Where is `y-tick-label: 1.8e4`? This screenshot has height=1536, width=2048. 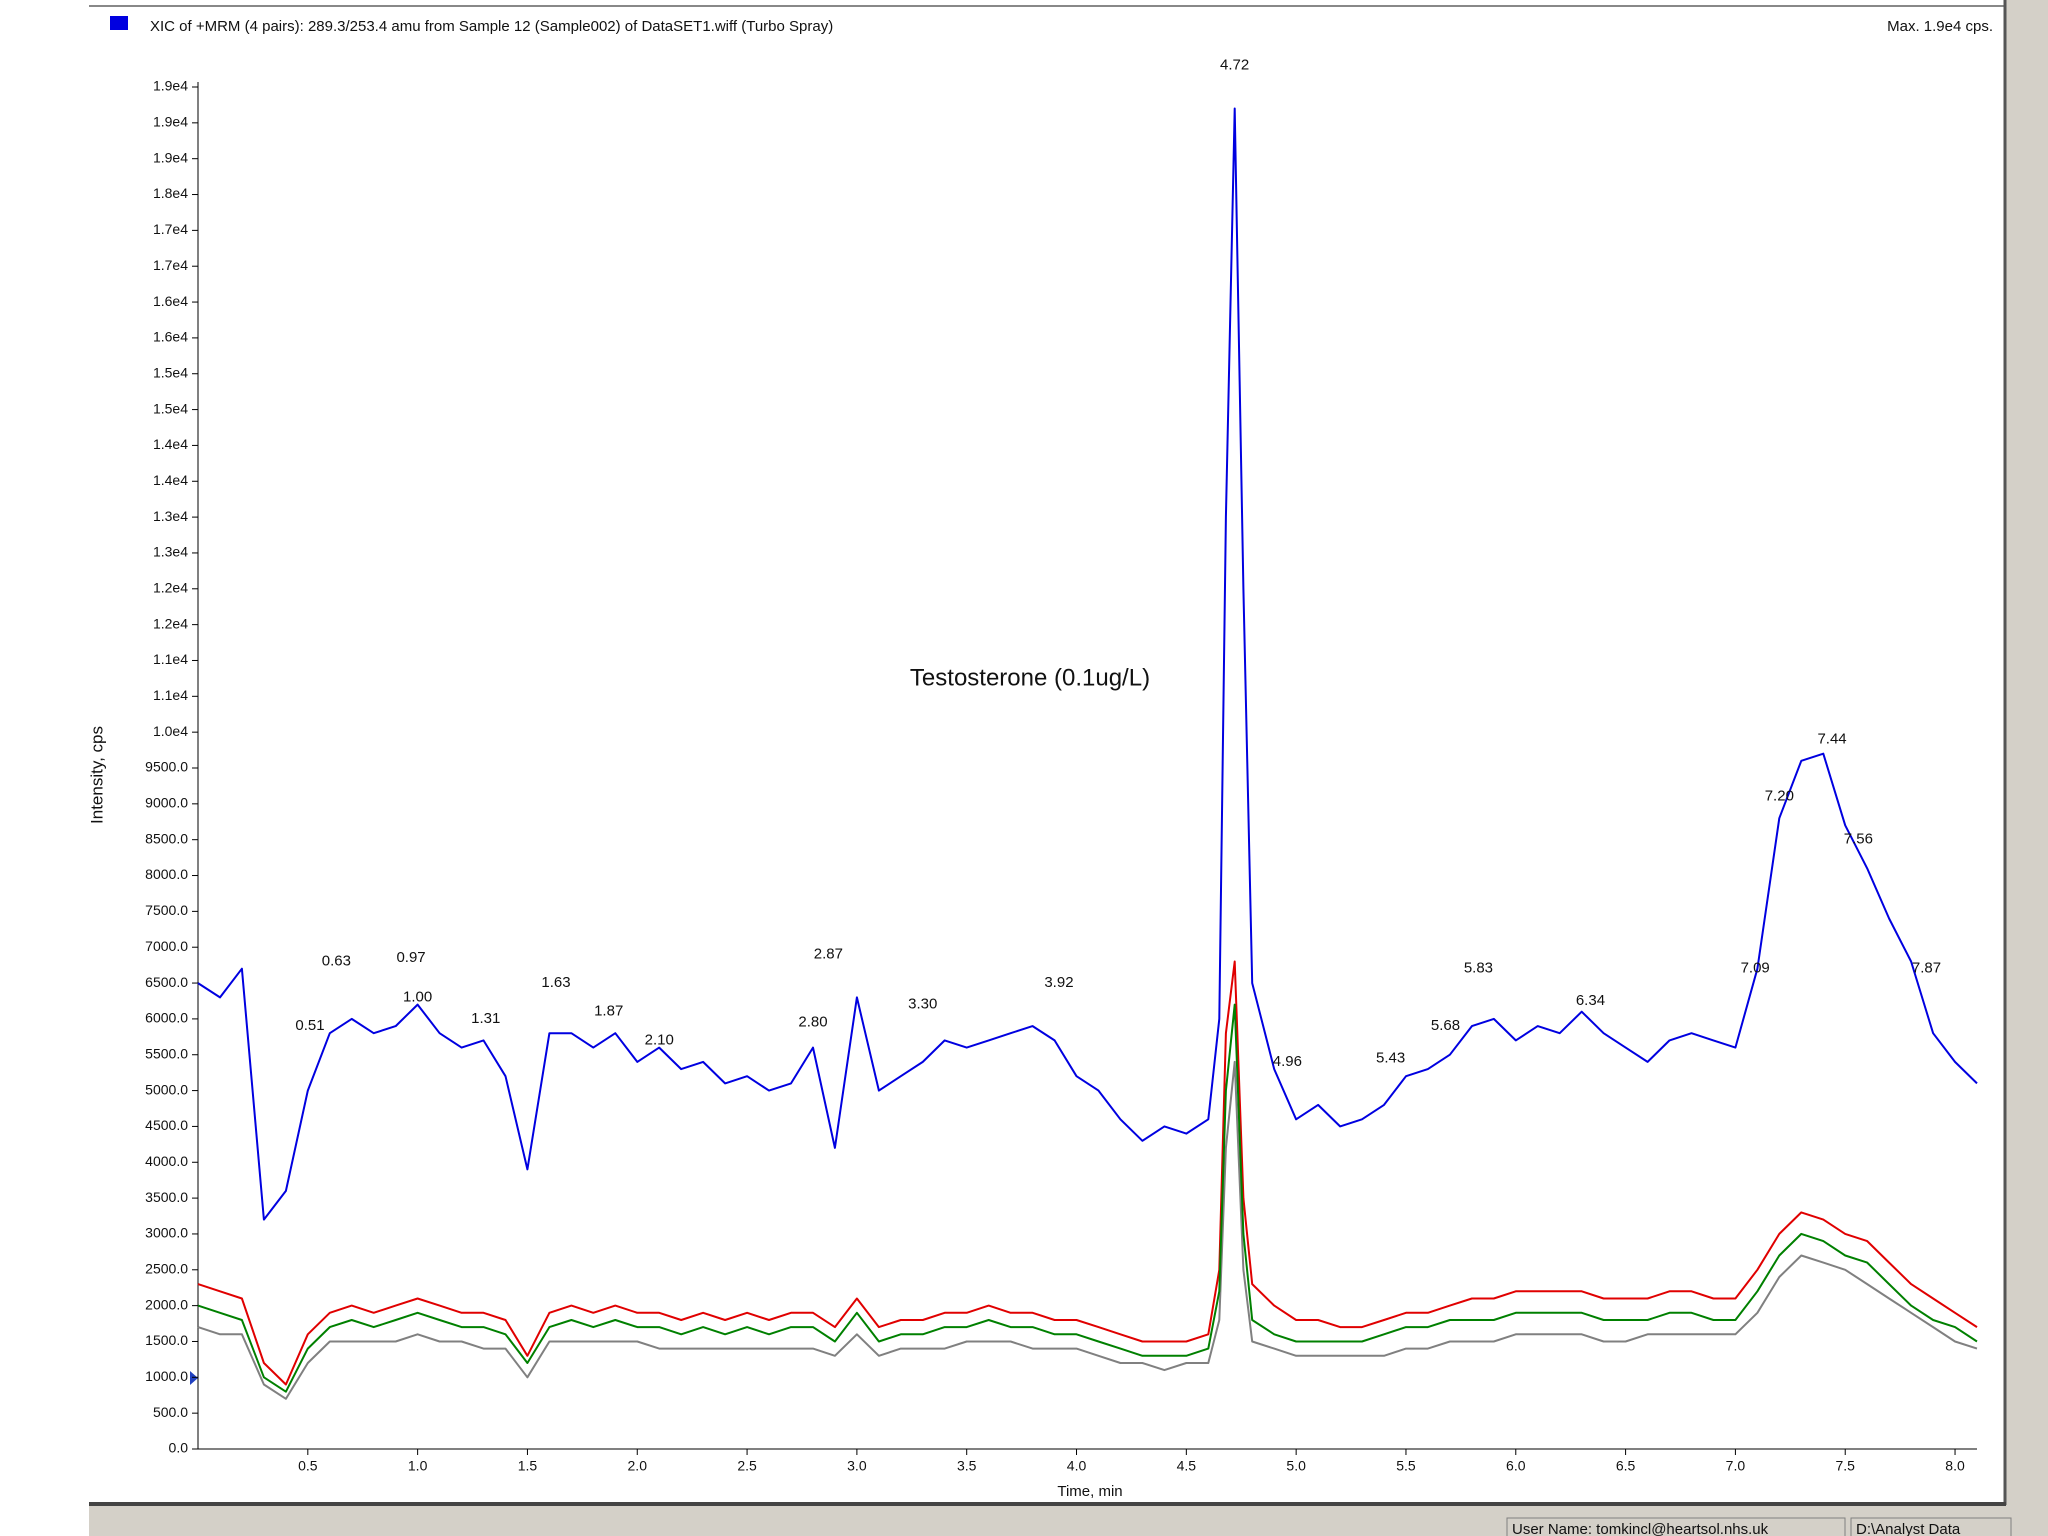 y-tick-label: 1.8e4 is located at coordinates (170, 193).